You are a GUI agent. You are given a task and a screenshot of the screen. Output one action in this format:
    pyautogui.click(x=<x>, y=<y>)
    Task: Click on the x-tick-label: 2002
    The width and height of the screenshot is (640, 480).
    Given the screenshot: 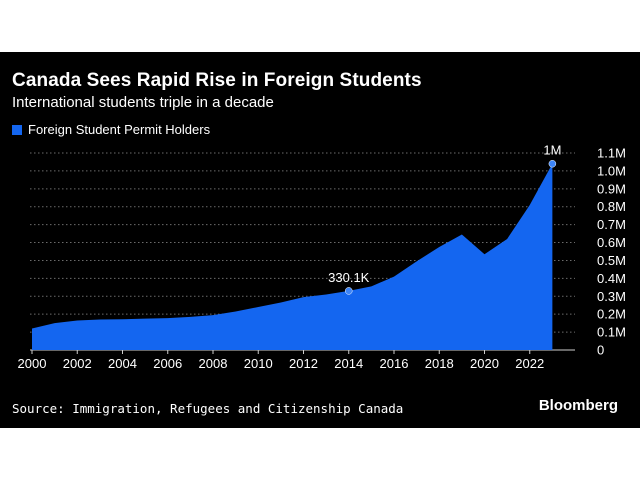 What is the action you would take?
    pyautogui.click(x=77, y=363)
    